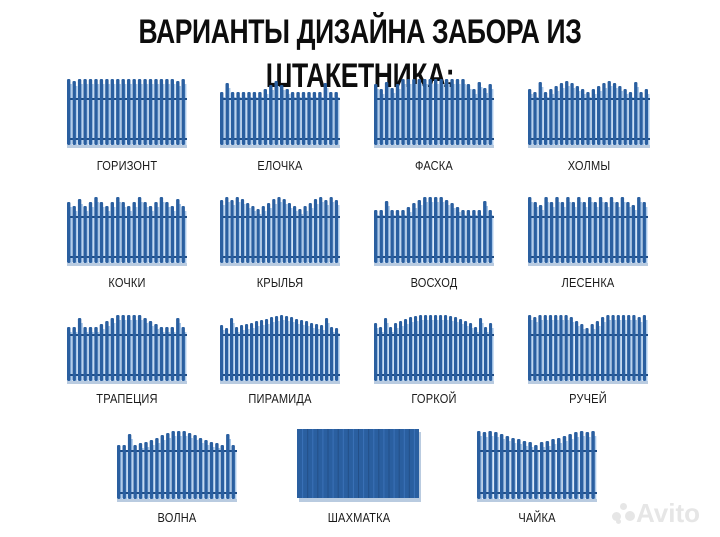 This screenshot has width=720, height=537. What do you see at coordinates (280, 165) in the screenshot?
I see `fence-design-label: ЕЛОЧКА` at bounding box center [280, 165].